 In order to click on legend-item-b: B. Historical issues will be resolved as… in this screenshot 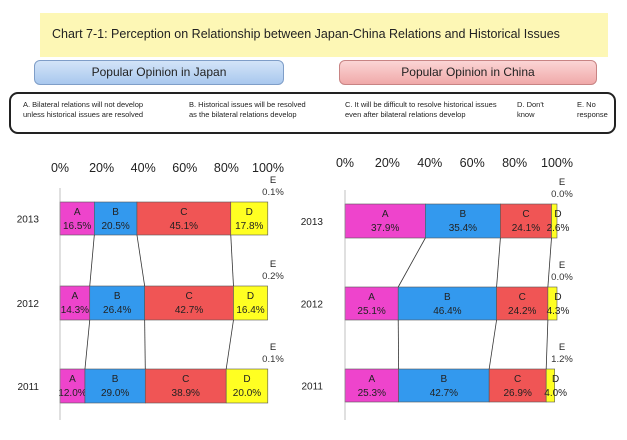, I will do `click(247, 109)`.